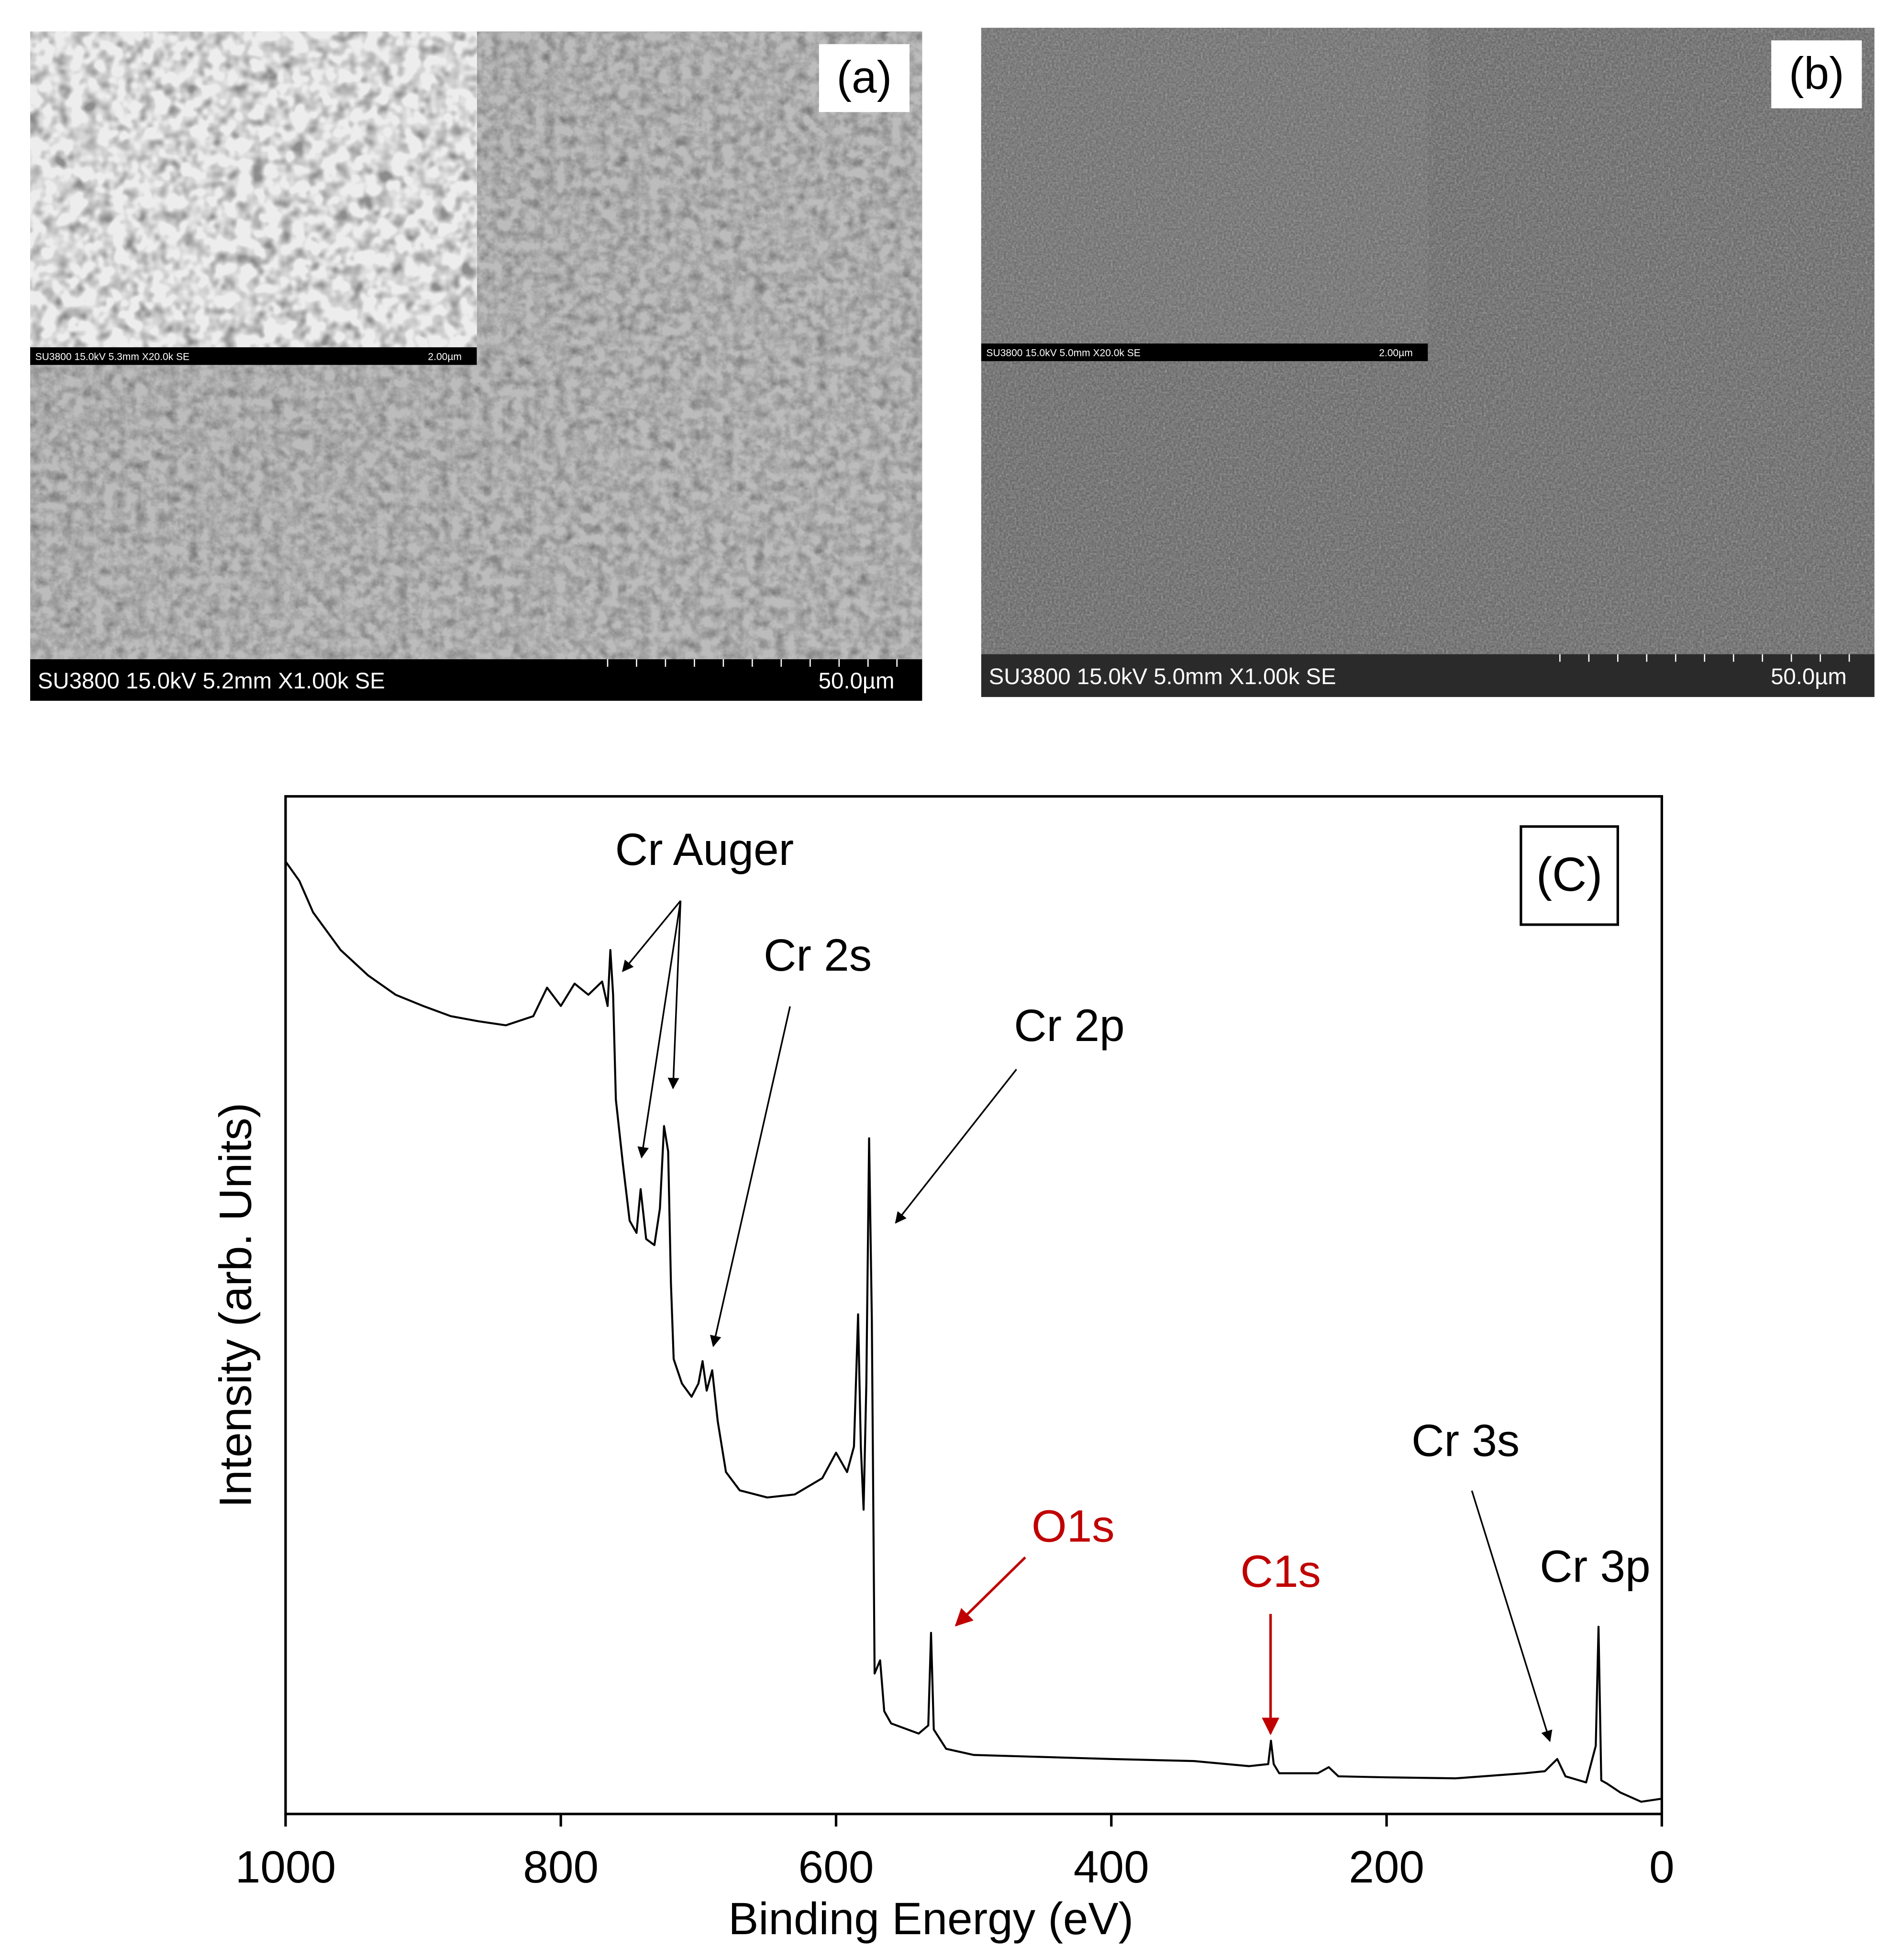  Describe the element at coordinates (704, 849) in the screenshot. I see `annotation: Cr Auger` at that location.